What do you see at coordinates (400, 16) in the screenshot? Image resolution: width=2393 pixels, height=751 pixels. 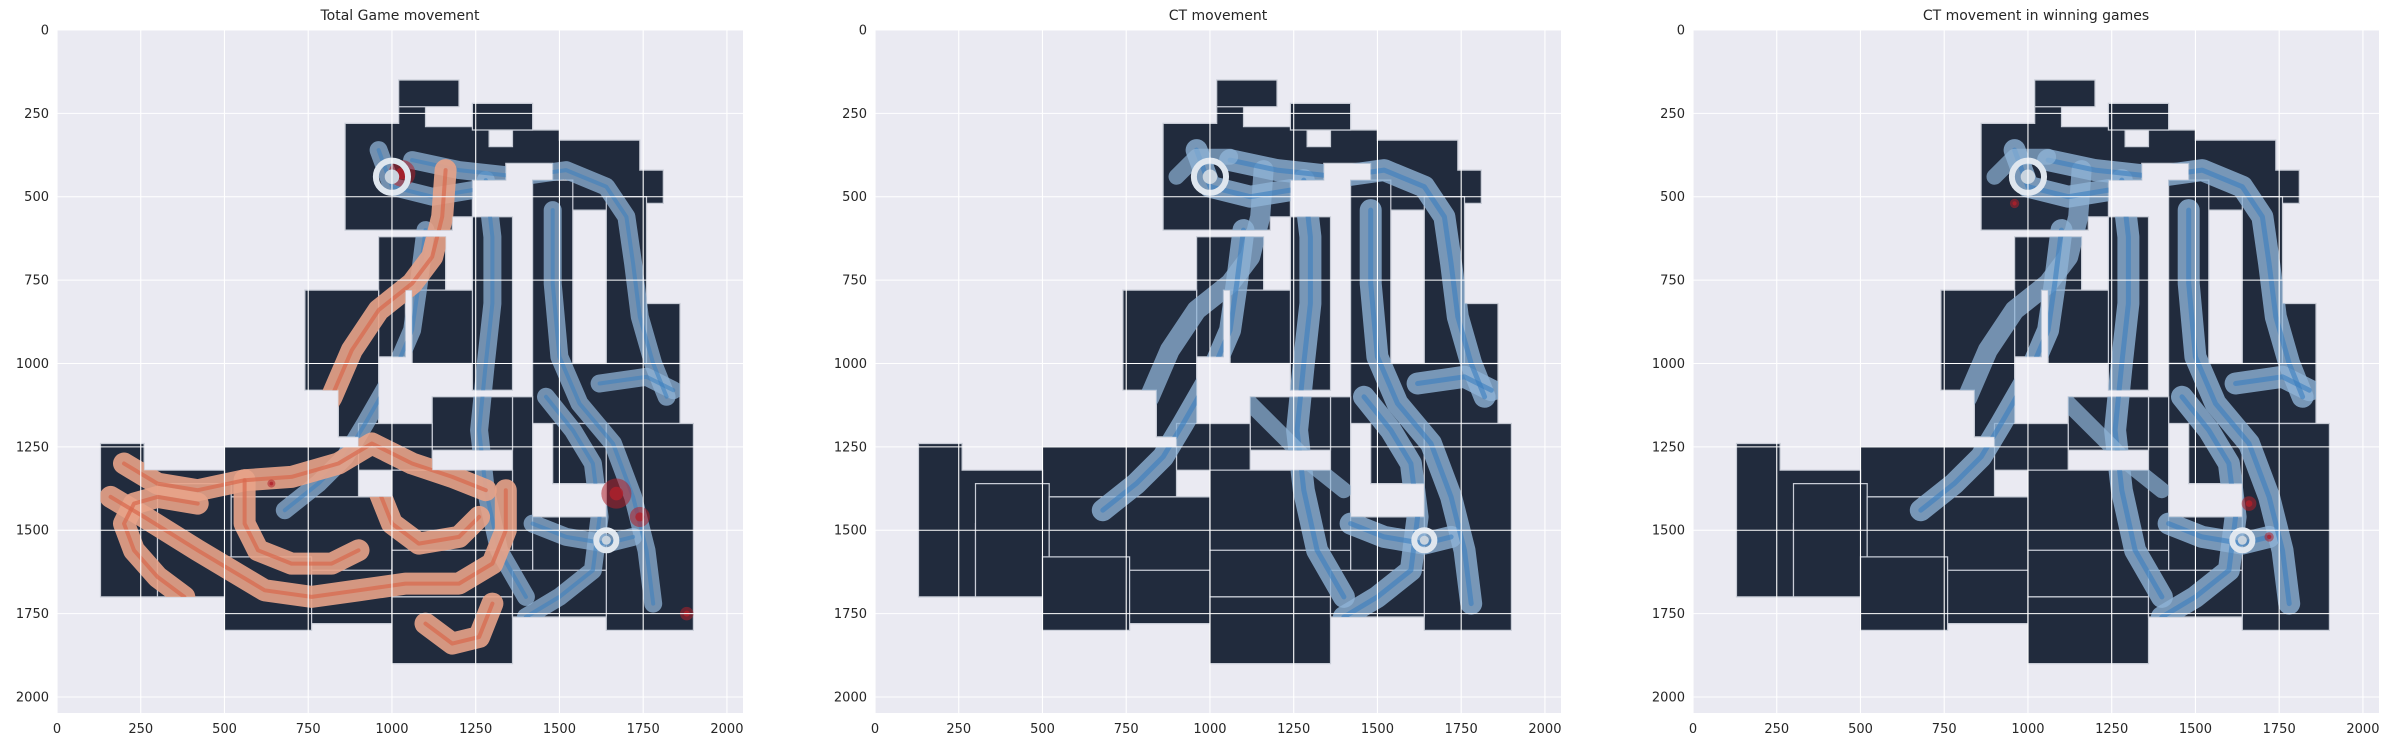 I see `panel-title: Total Game movement` at bounding box center [400, 16].